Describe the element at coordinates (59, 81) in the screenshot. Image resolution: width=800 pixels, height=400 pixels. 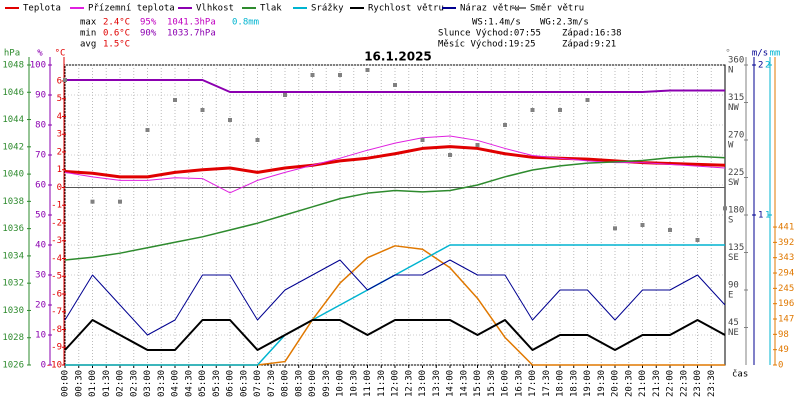
I see `y-tick-label: 6` at that location.